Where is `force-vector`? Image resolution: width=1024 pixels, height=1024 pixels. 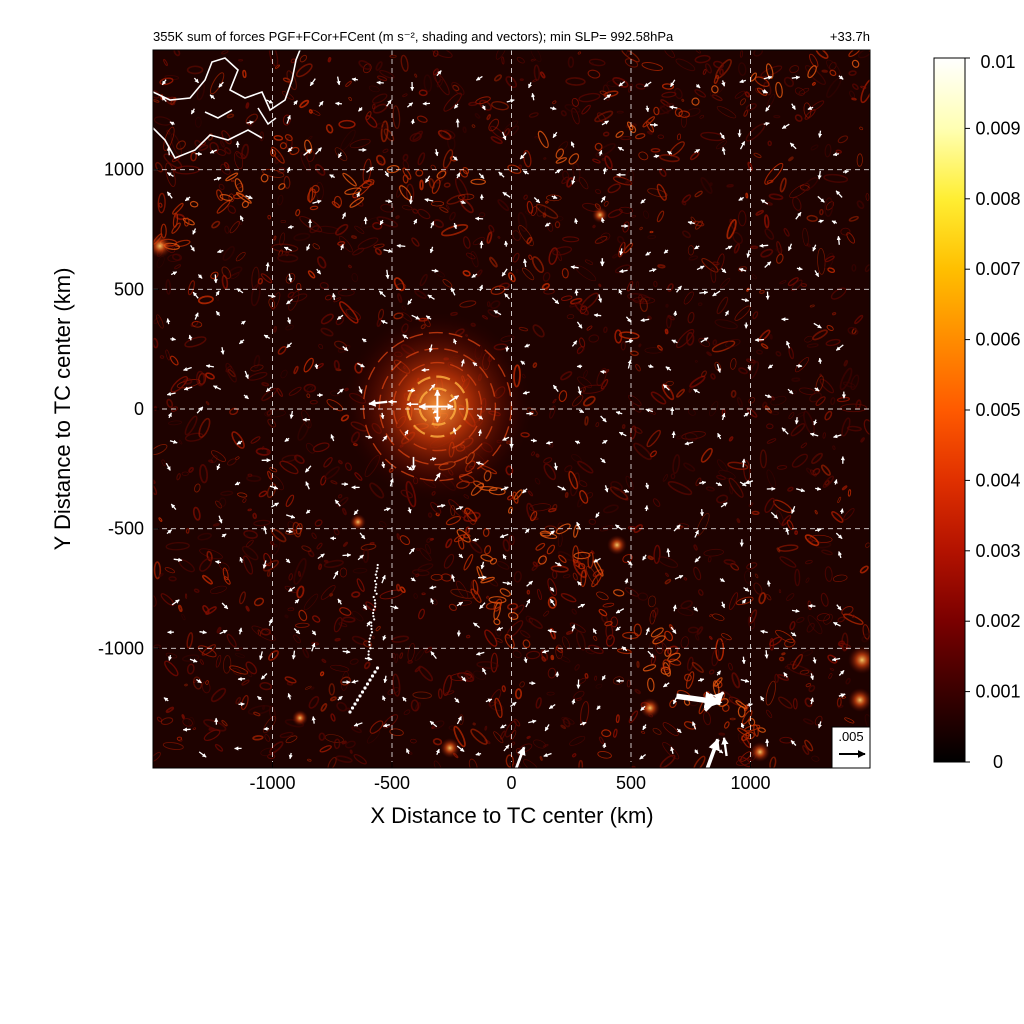 force-vector is located at coordinates (714, 701).